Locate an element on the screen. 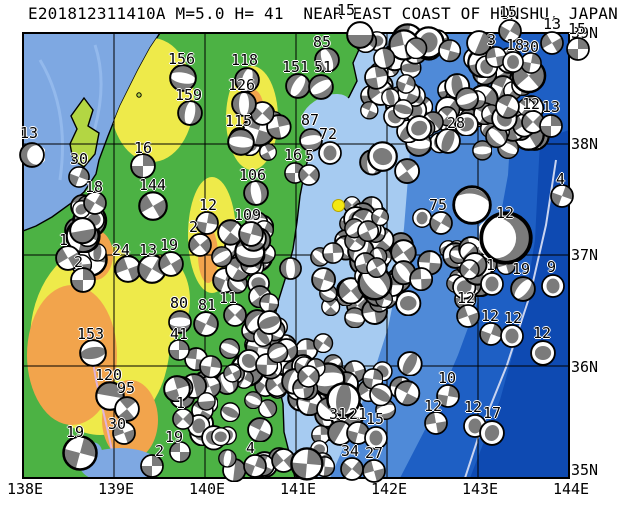 The height and width of the screenshot is (510, 639). depth-label: 18 is located at coordinates (94, 187).